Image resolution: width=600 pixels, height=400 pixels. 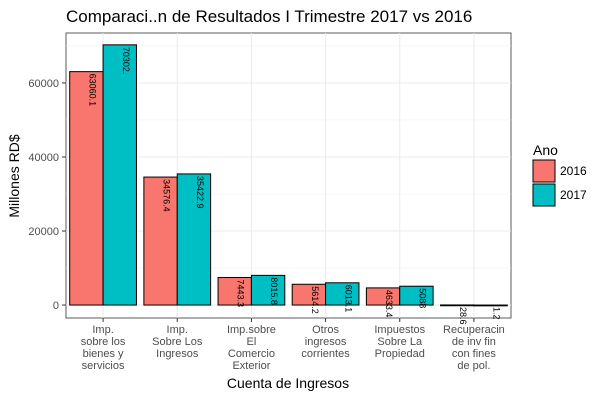 I want to click on value-label-2017-3: 8015.8, so click(x=274, y=291).